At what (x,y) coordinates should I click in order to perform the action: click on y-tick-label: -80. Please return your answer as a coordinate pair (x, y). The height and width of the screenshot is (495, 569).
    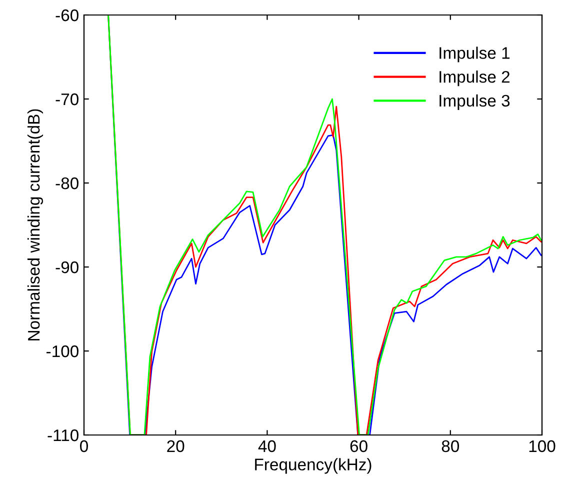
    Looking at the image, I should click on (67, 183).